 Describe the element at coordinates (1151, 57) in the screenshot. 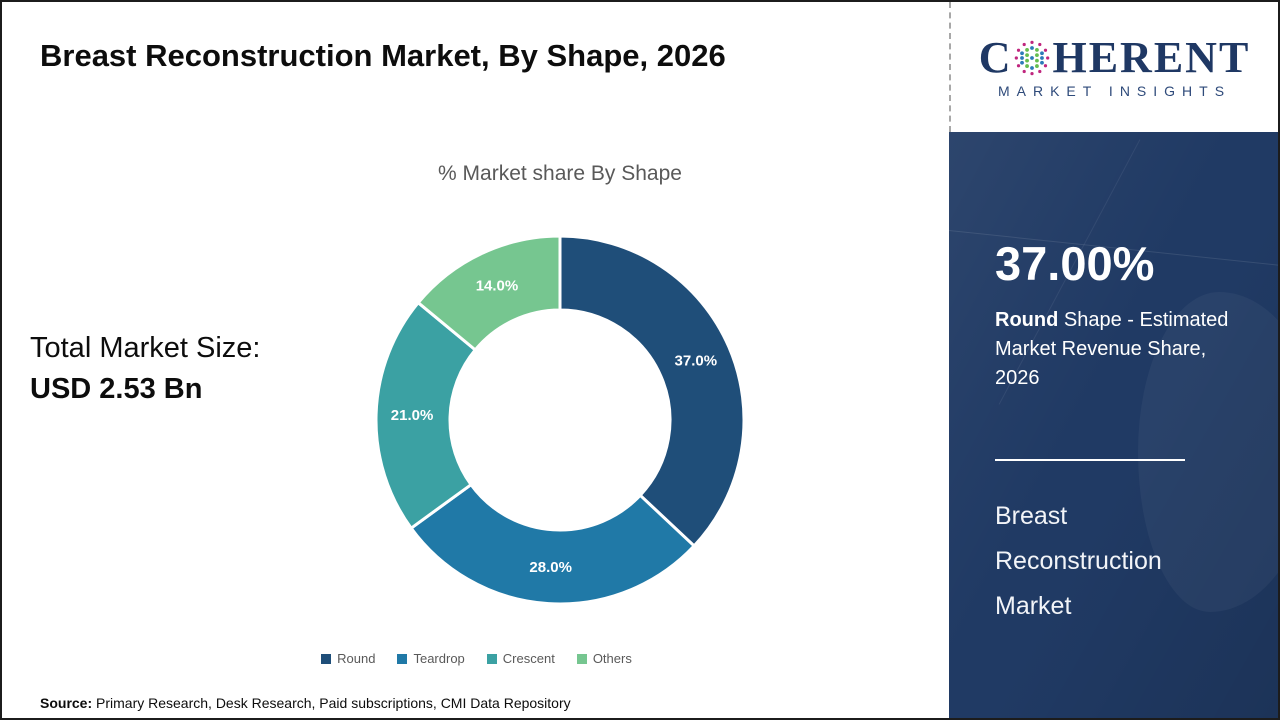

I see `brand-word-rest: HERENT` at that location.